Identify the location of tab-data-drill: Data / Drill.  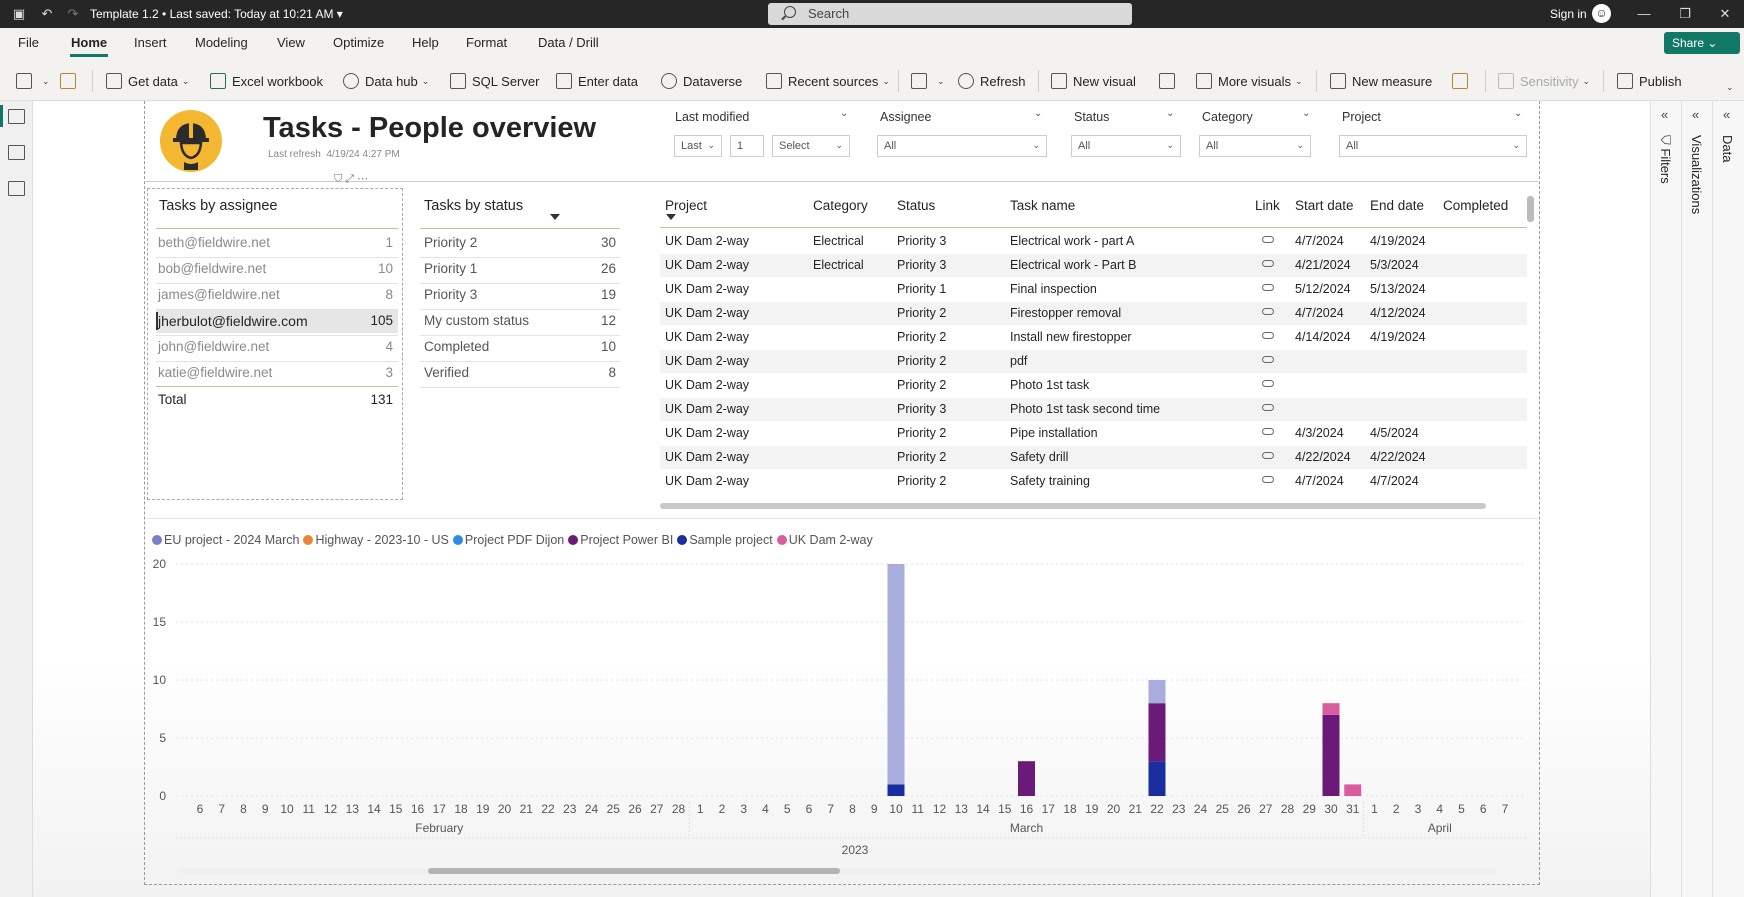
(568, 42).